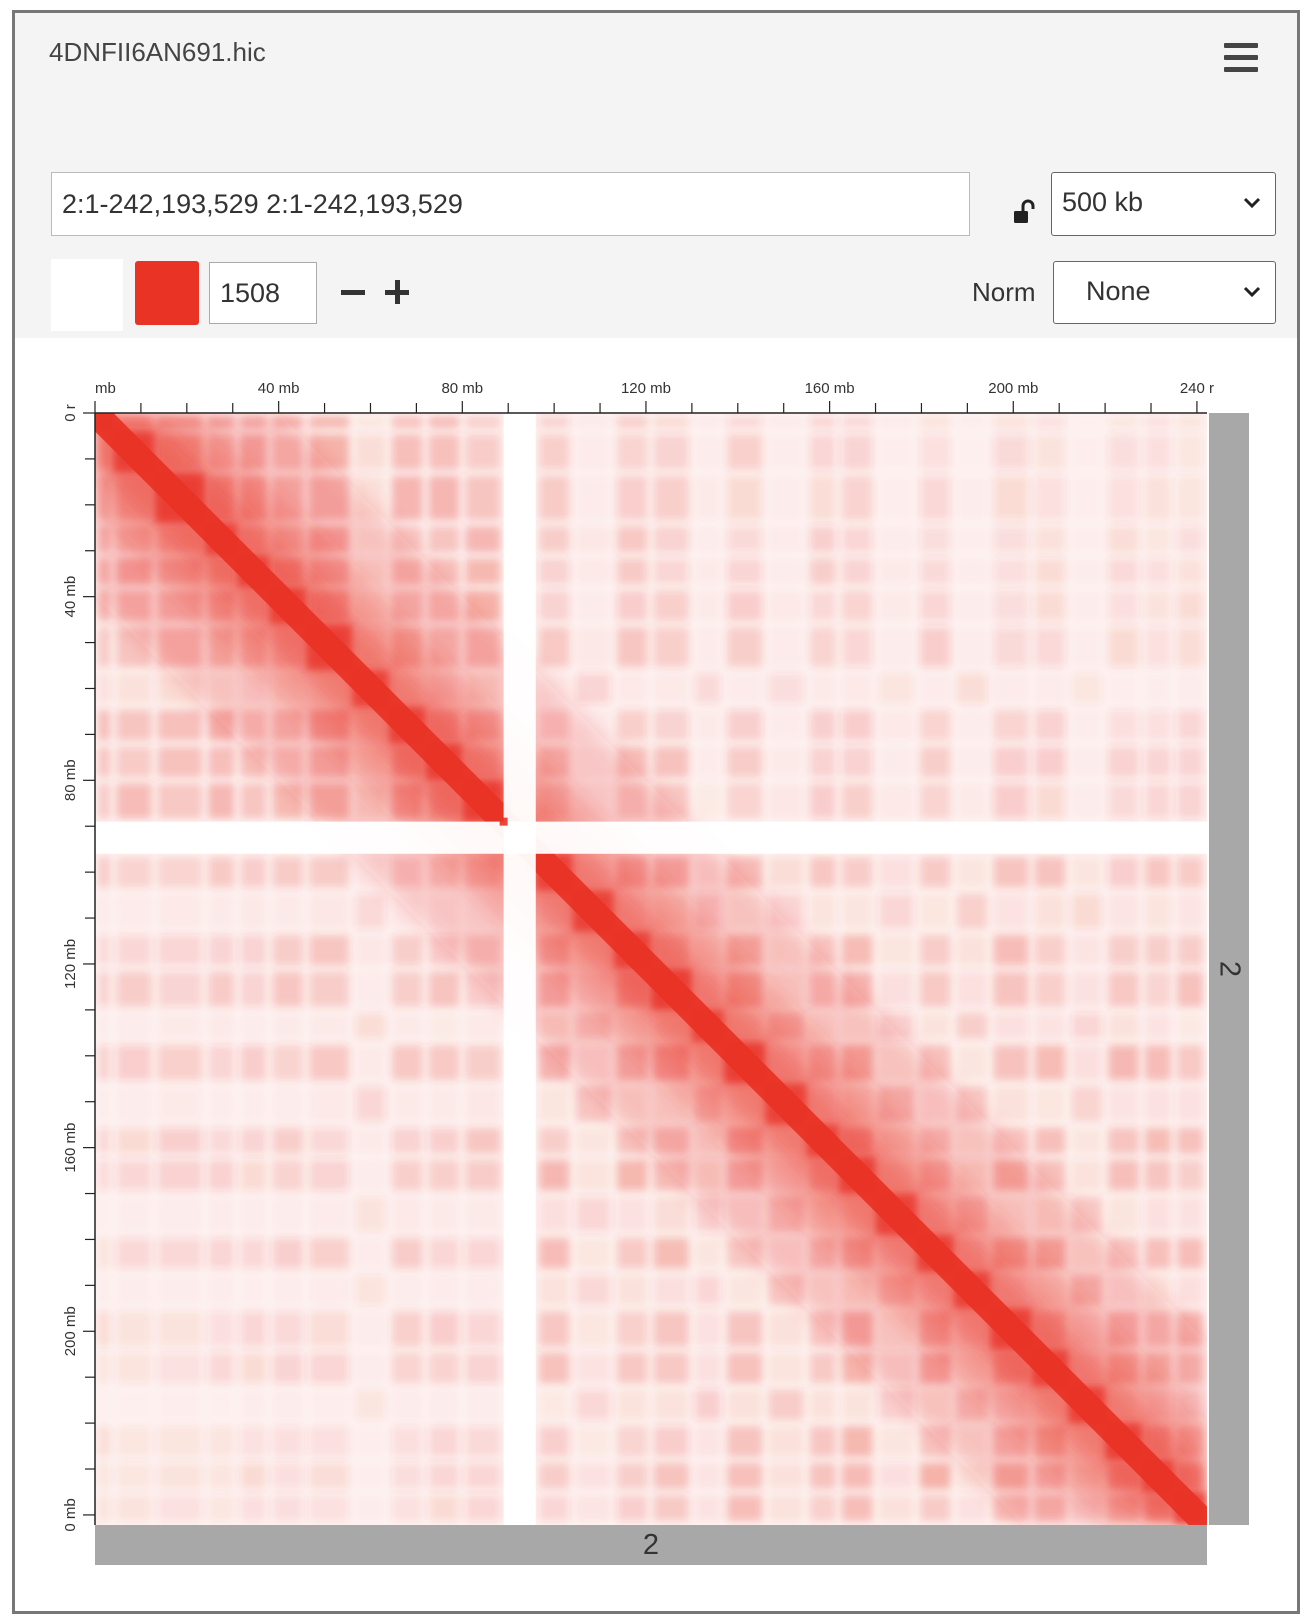  Describe the element at coordinates (1025, 212) in the screenshot. I see `unlocked-padlock-icon` at that location.